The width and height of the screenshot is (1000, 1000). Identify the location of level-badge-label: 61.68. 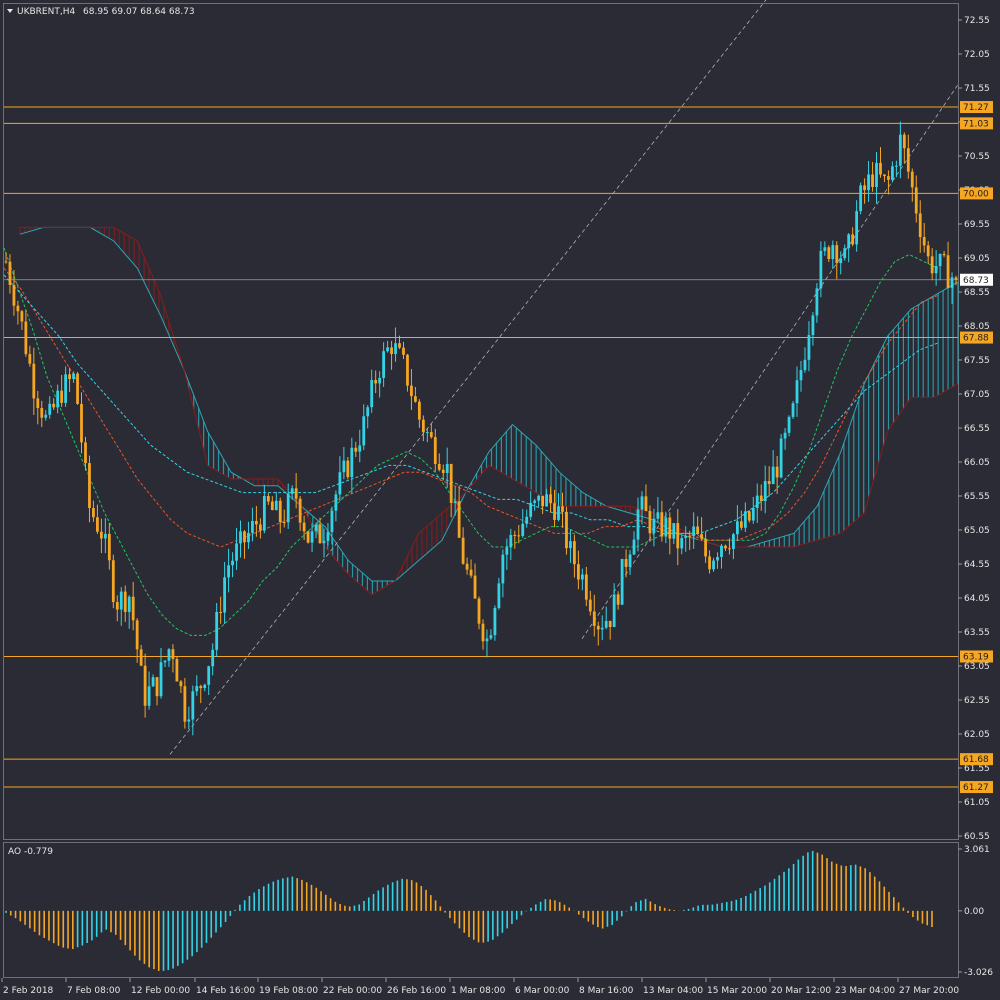
(976, 760).